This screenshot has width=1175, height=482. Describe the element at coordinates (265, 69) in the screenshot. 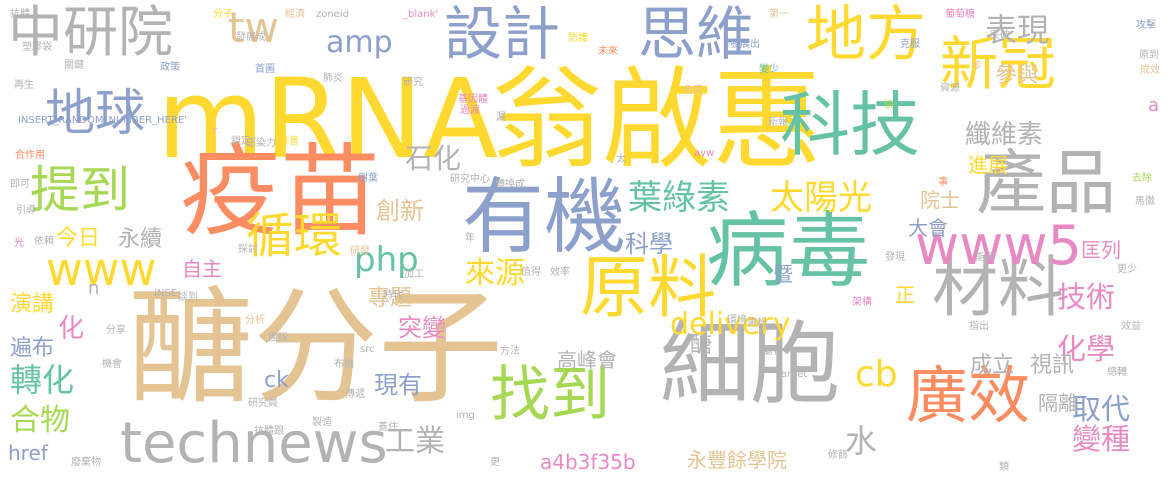

I see `cloud-word: 首圖` at that location.